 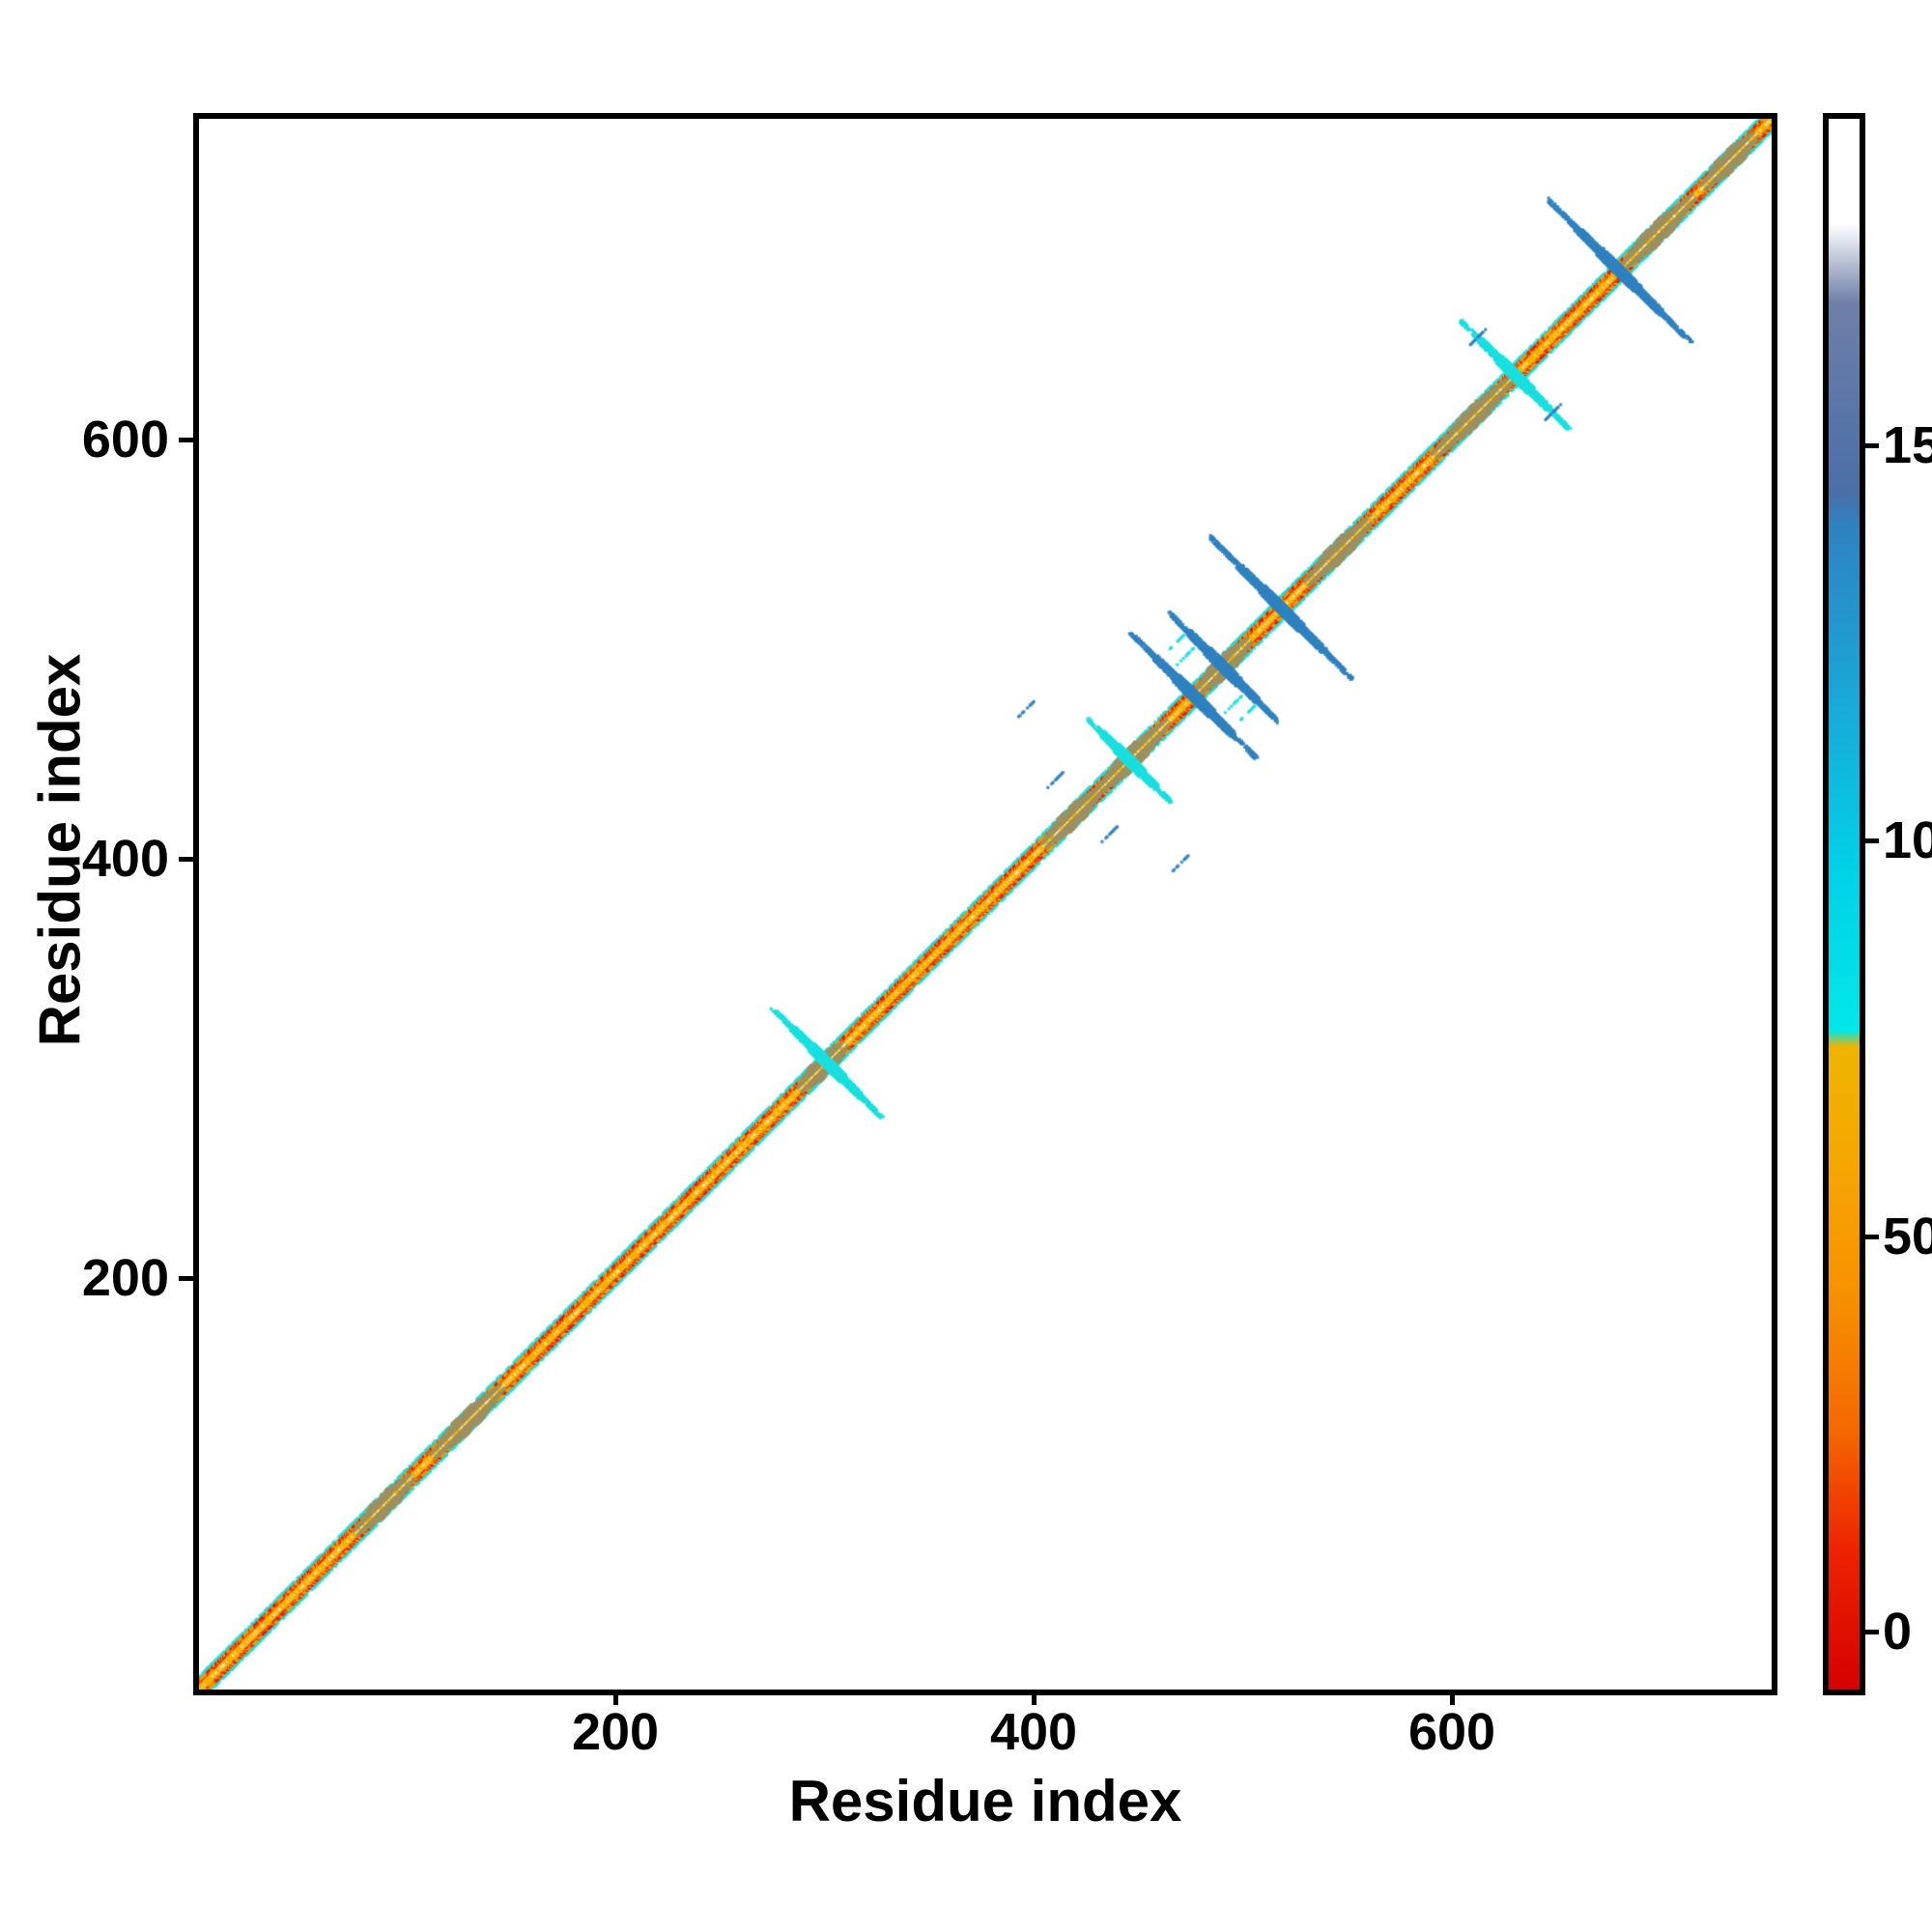 I want to click on x-ticklabel-600: 600, so click(x=1451, y=1732).